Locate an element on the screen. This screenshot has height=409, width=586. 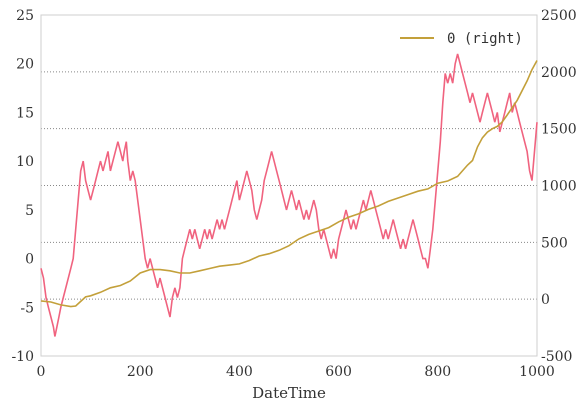
y-axis-right-ticks: -500 0 500 1000 1500 2000 2500 is located at coordinates (559, 186).